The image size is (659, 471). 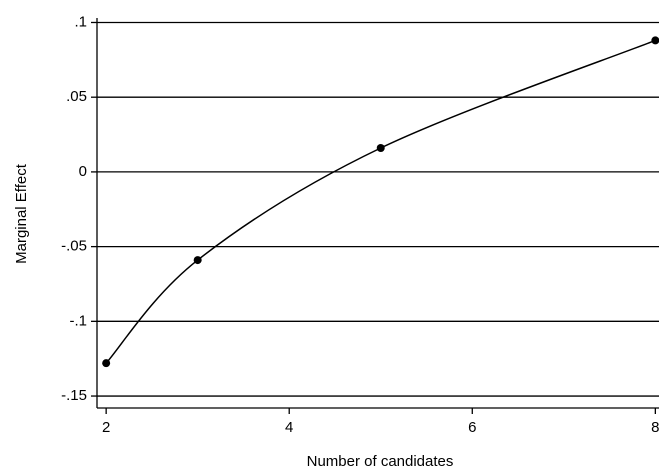 What do you see at coordinates (21, 213) in the screenshot?
I see `y-axis-title: Marginal Effect` at bounding box center [21, 213].